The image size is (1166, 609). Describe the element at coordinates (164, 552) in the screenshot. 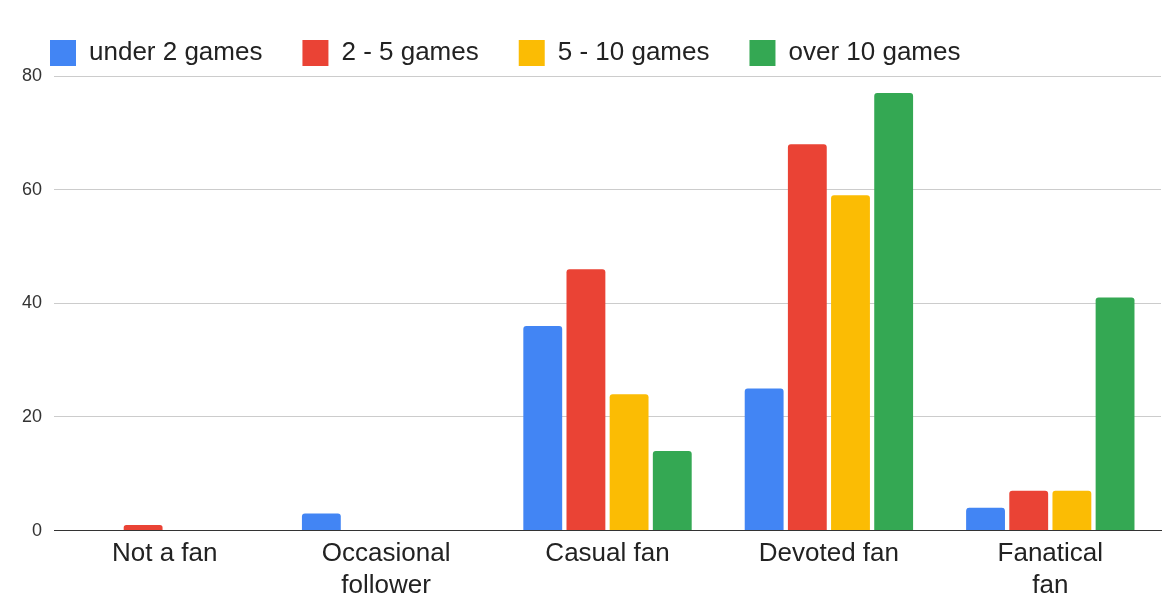

I see `x-tick-label: Not a fan` at that location.